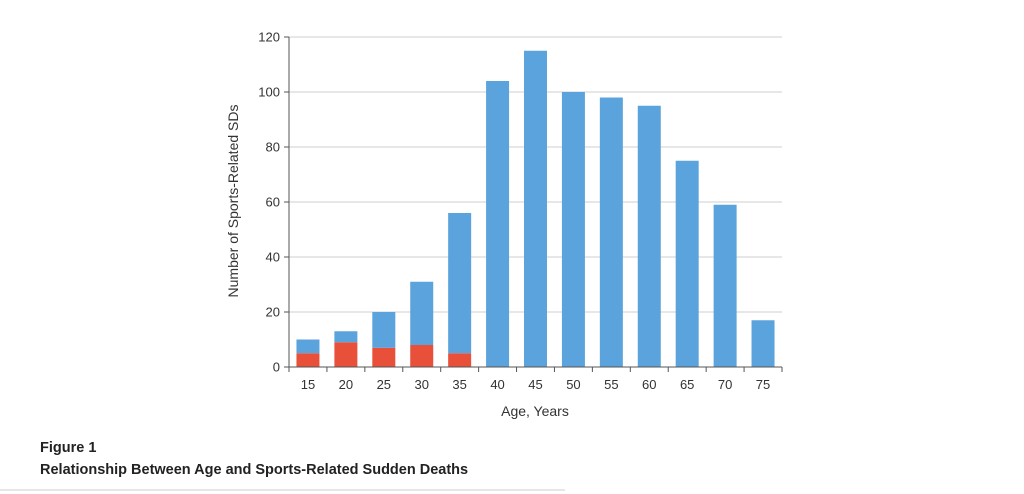 Image resolution: width=1024 pixels, height=494 pixels. What do you see at coordinates (535, 384) in the screenshot?
I see `x-tick-label: 45` at bounding box center [535, 384].